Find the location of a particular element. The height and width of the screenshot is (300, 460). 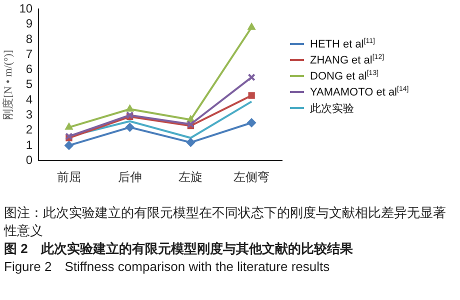

y-tick-label: 4 is located at coordinates (29, 99).